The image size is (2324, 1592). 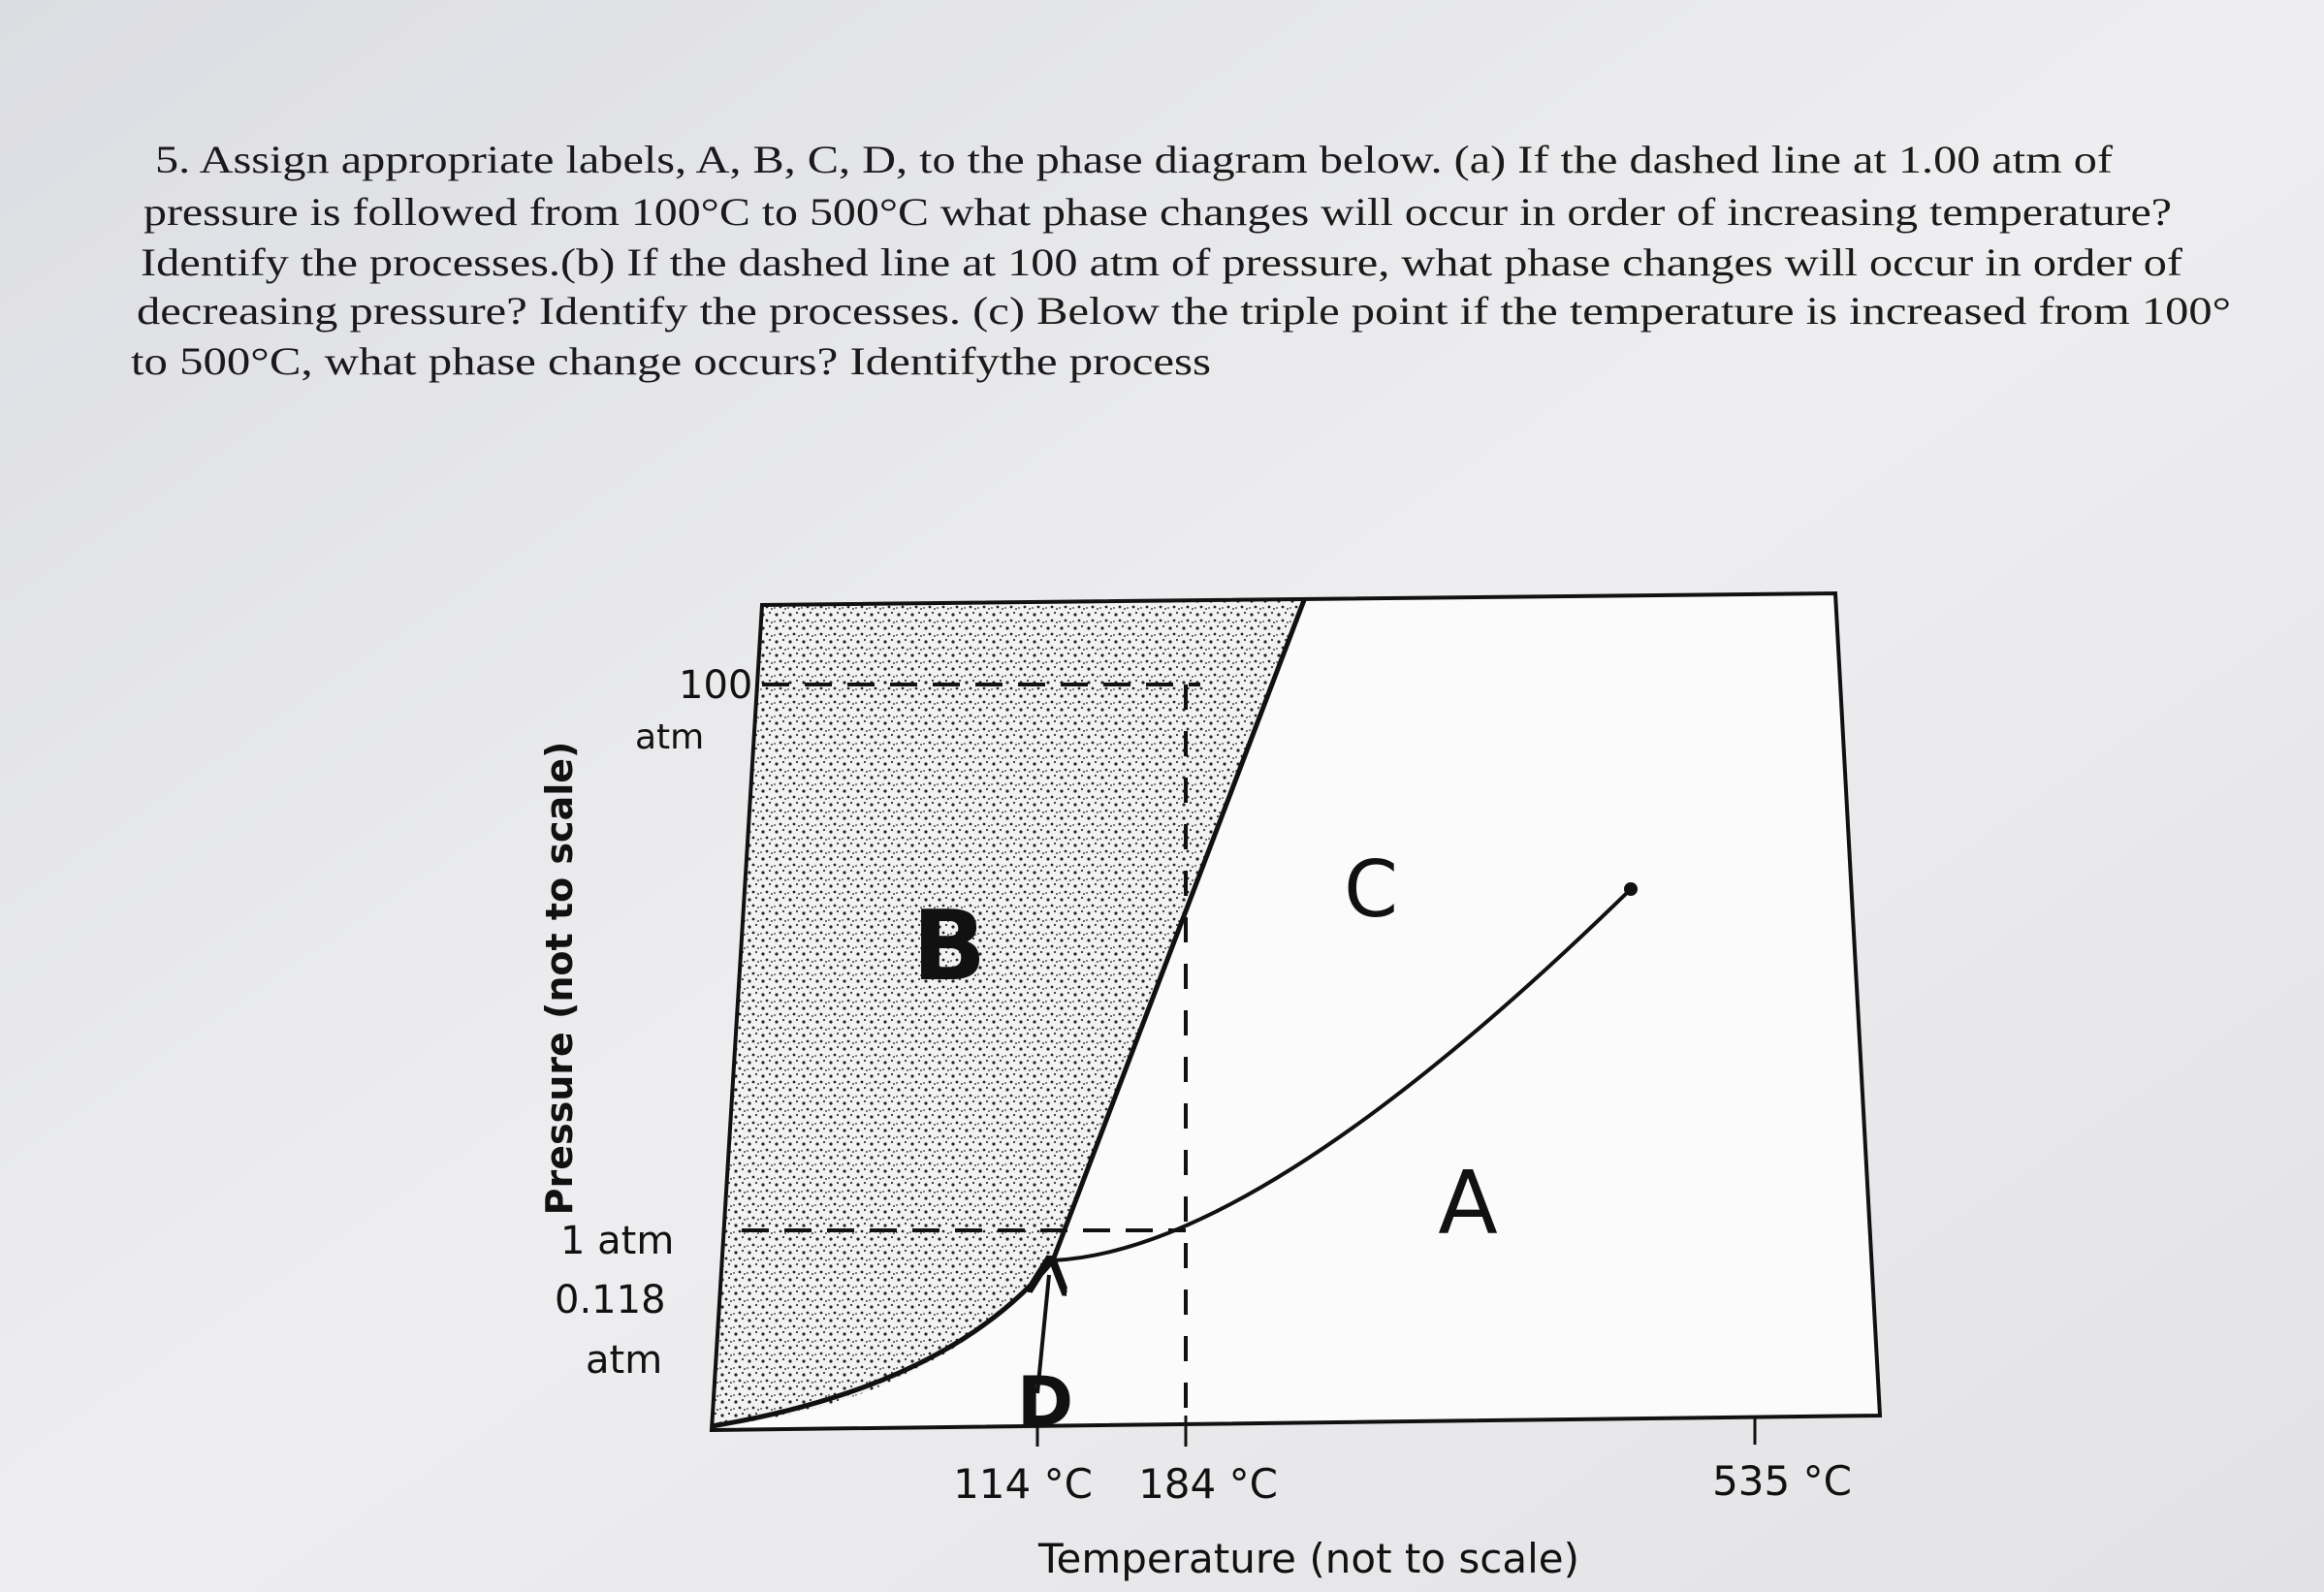 I want to click on region-label: B, so click(x=949, y=946).